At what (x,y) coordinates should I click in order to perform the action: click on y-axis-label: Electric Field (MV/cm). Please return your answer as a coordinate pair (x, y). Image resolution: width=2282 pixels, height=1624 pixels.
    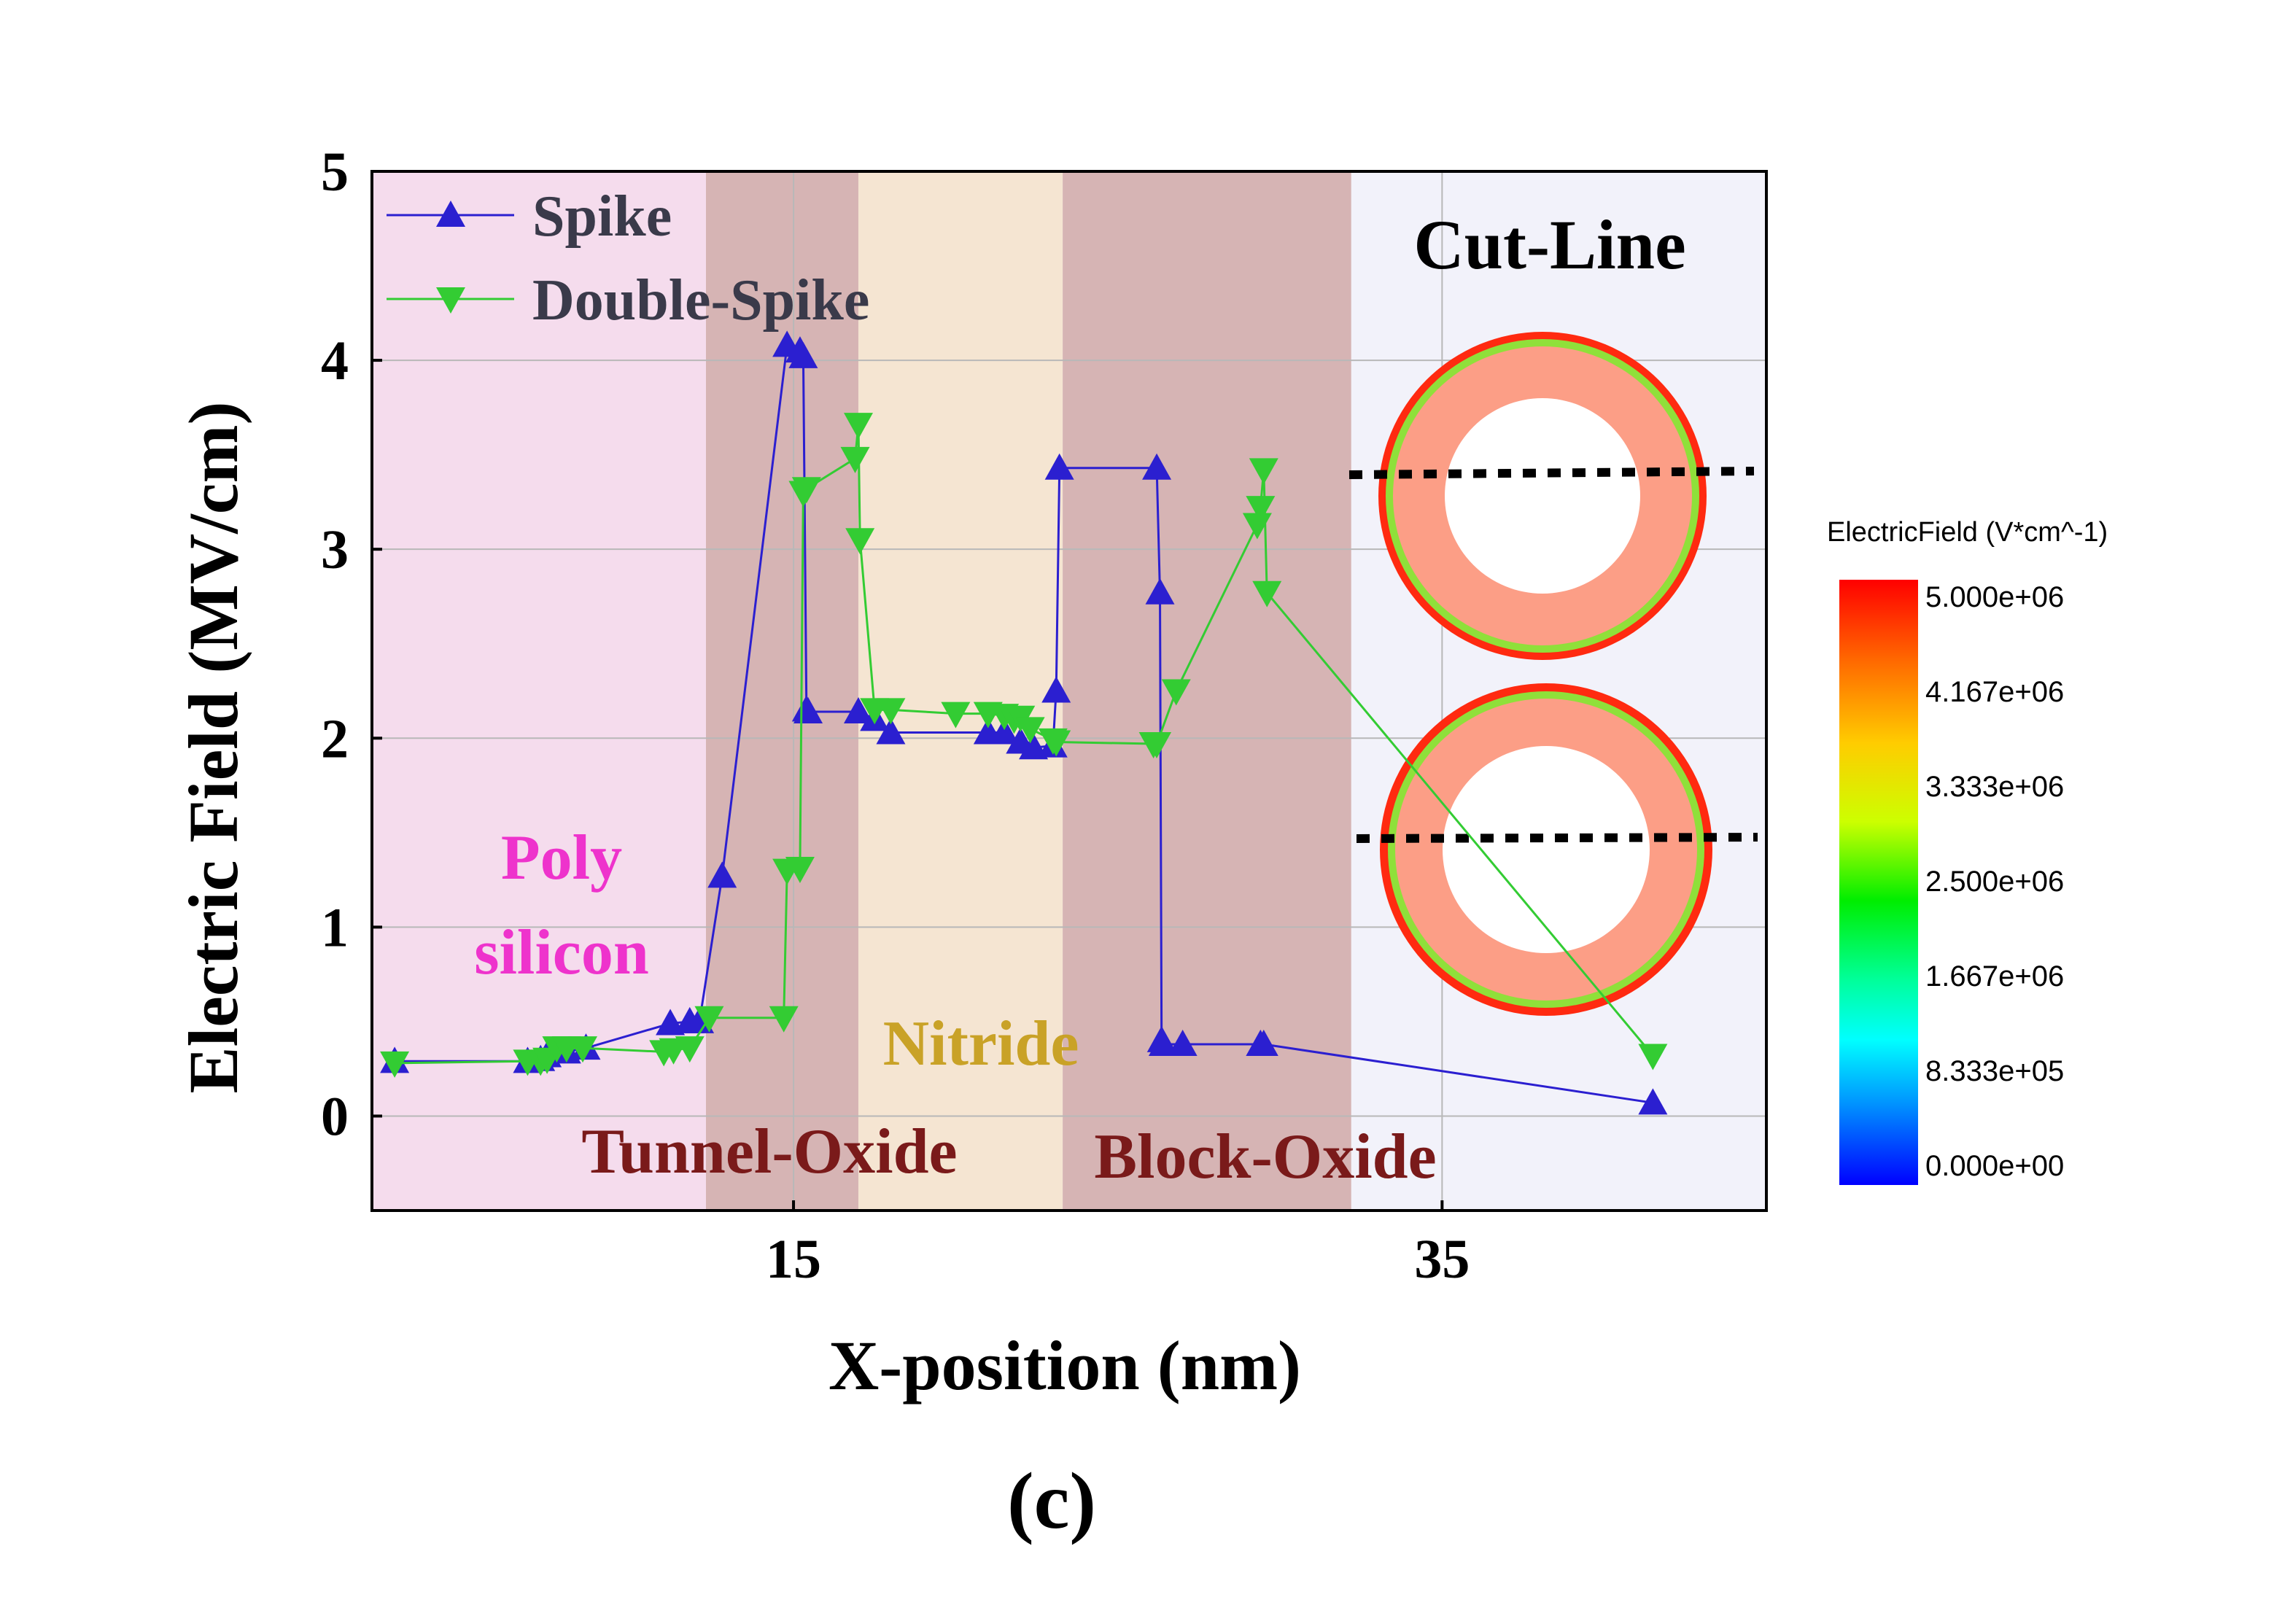
    Looking at the image, I should click on (213, 748).